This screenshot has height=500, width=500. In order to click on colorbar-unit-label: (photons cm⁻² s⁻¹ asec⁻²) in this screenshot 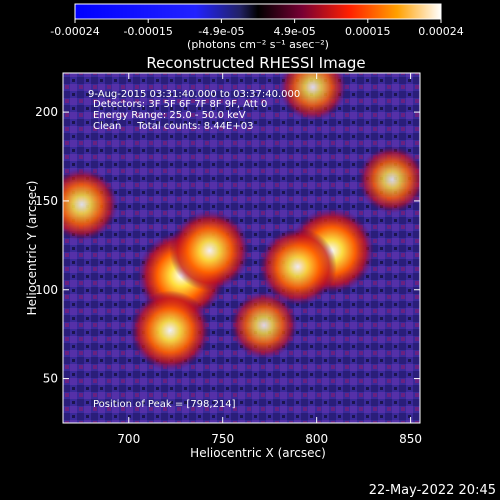, I will do `click(258, 44)`.